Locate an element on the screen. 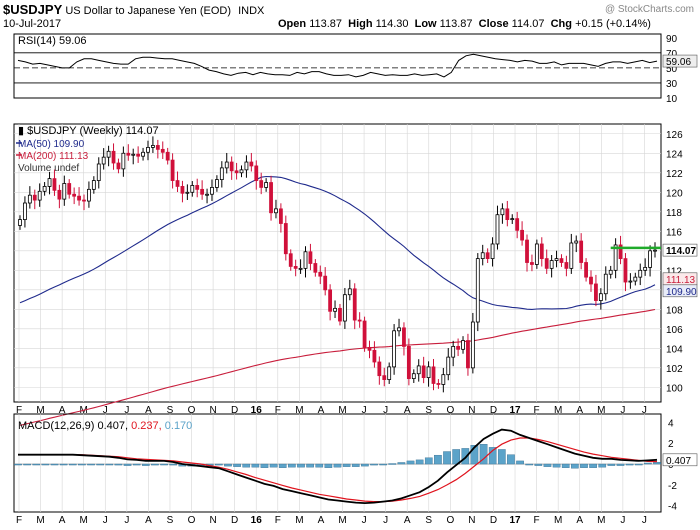 This screenshot has width=700, height=530. price-x-label: A is located at coordinates (62, 410).